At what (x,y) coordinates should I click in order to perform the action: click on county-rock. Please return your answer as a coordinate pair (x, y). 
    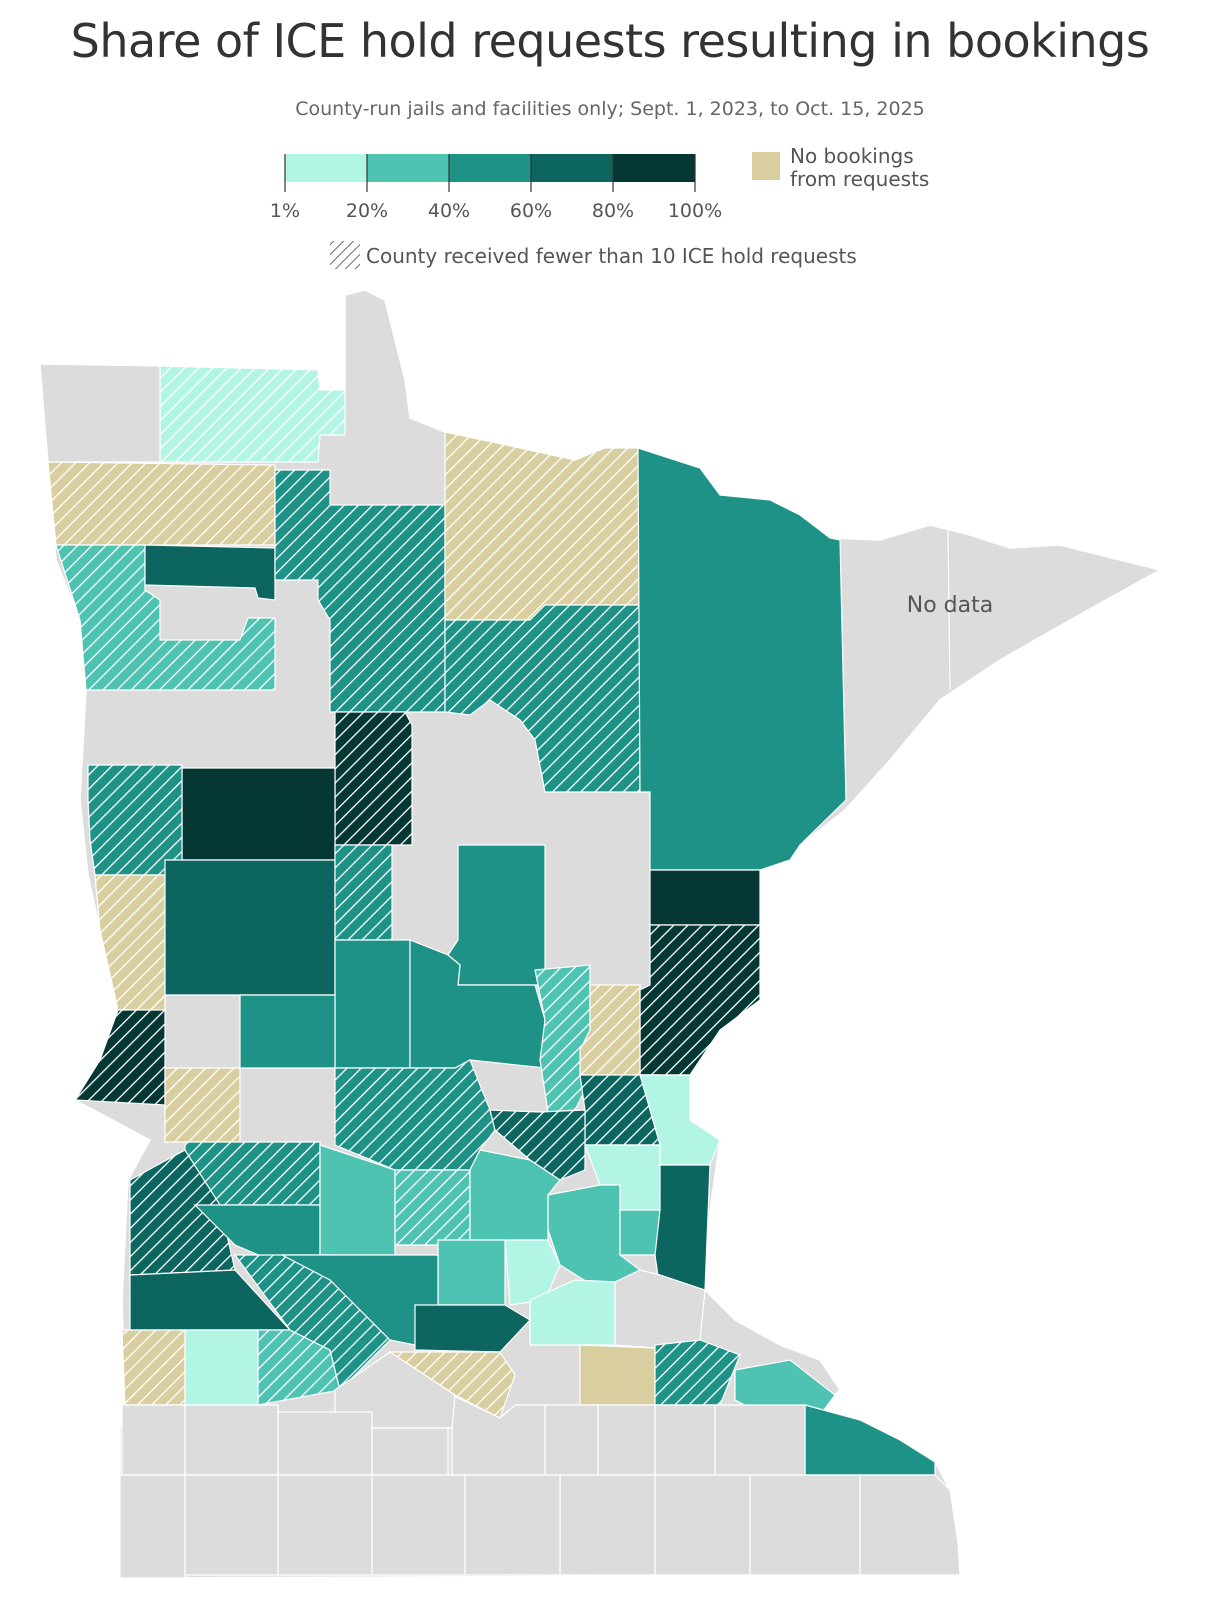
    Looking at the image, I should click on (152, 1526).